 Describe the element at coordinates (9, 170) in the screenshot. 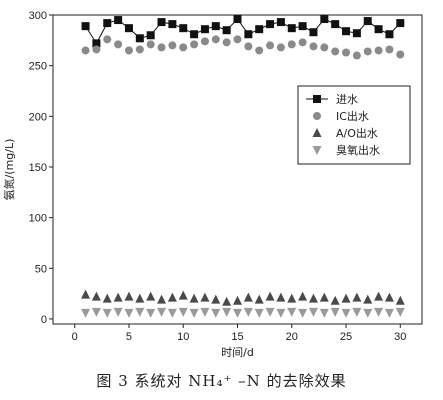

I see `y-axis-title: 氨氮/(mg/L)` at that location.